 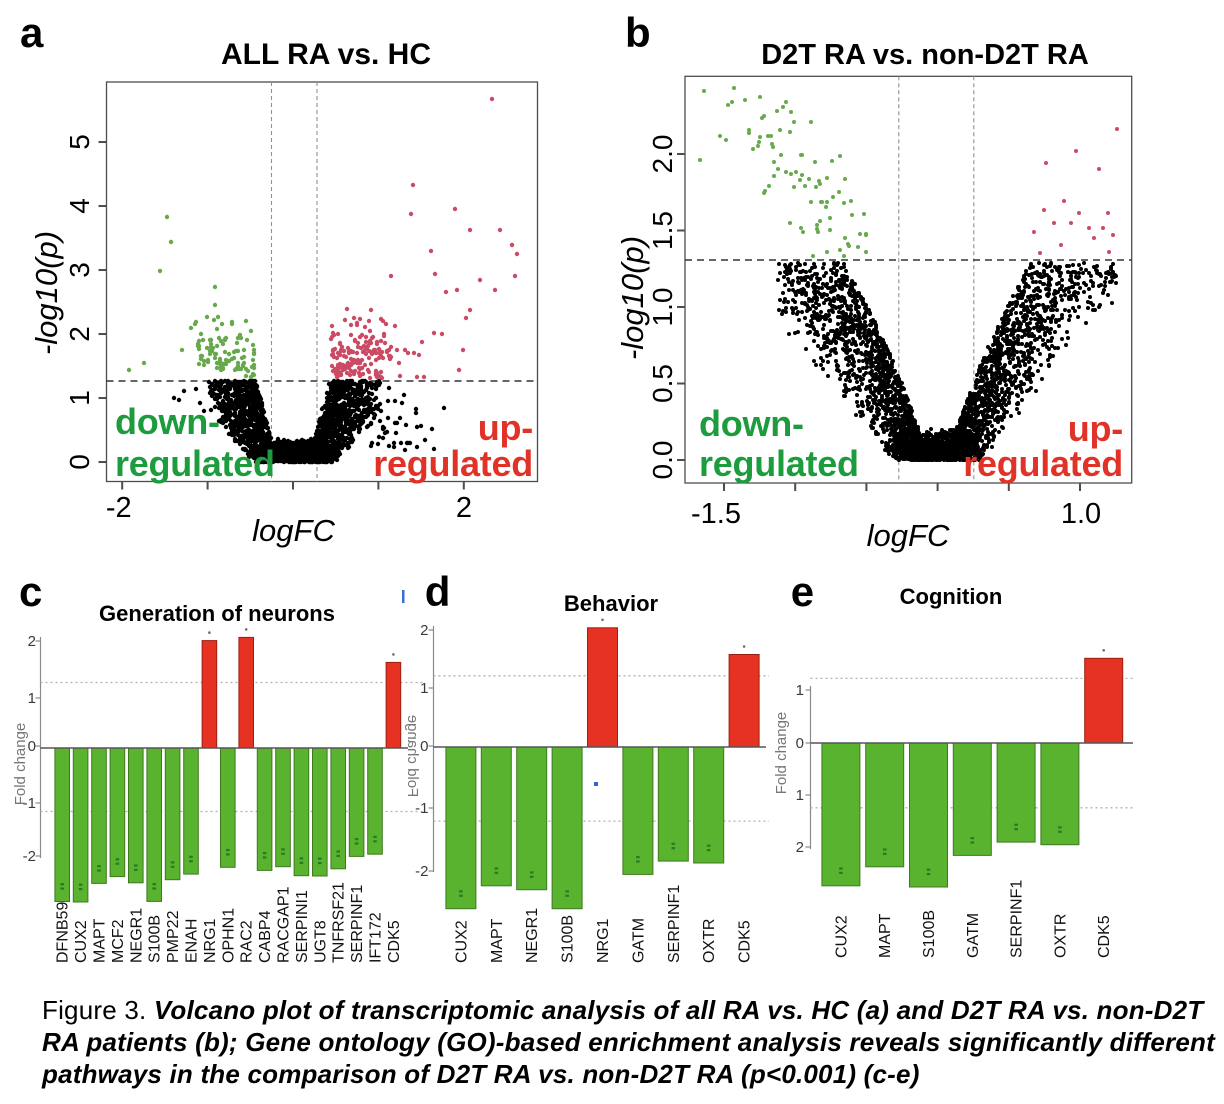 What do you see at coordinates (662, 230) in the screenshot?
I see `svg-text: 1.5` at bounding box center [662, 230].